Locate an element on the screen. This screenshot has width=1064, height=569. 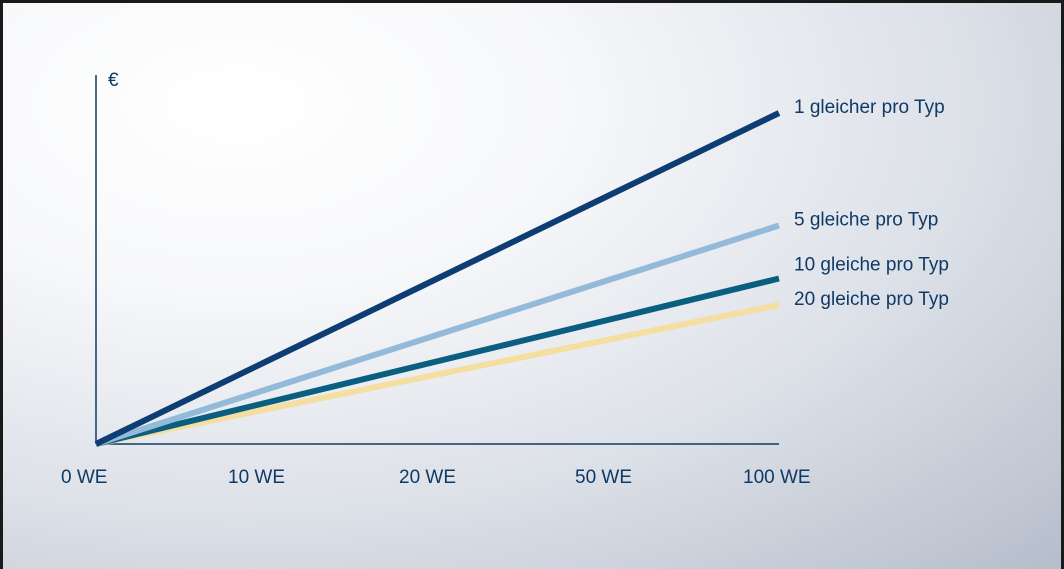
x-tick-label: 100 WE is located at coordinates (777, 477).